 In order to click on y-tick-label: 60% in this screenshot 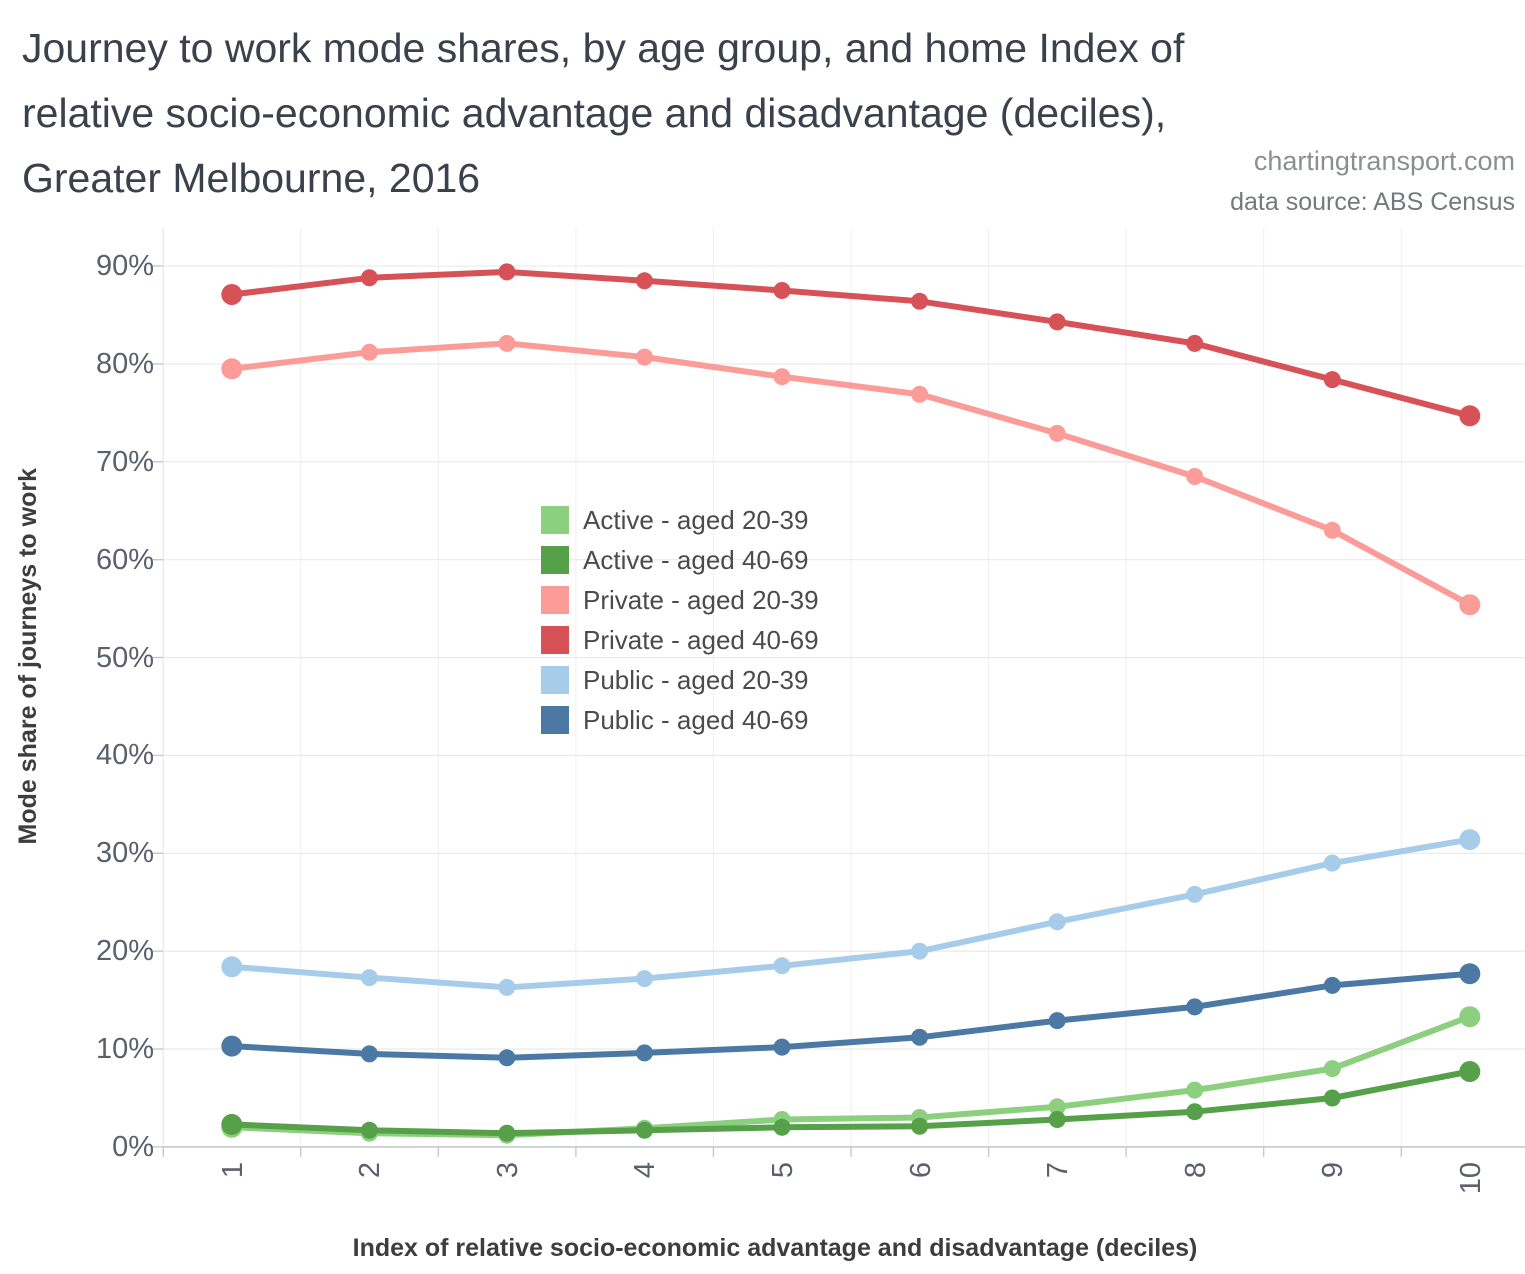, I will do `click(124, 559)`.